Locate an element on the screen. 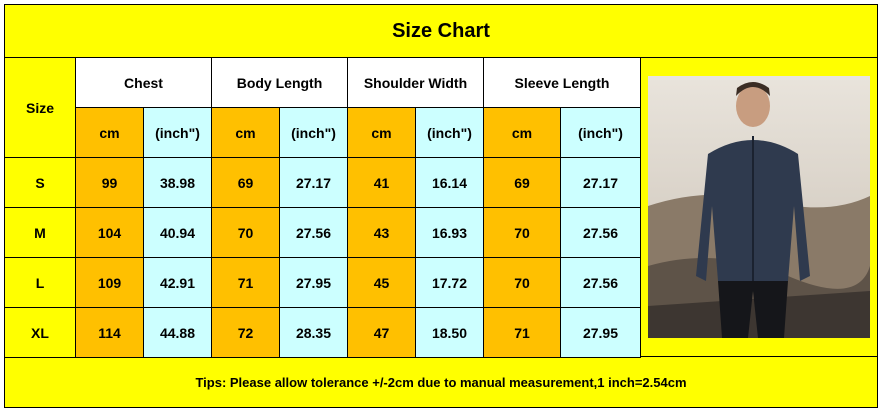 This screenshot has height=410, width=882. title: Size Chart is located at coordinates (441, 31).